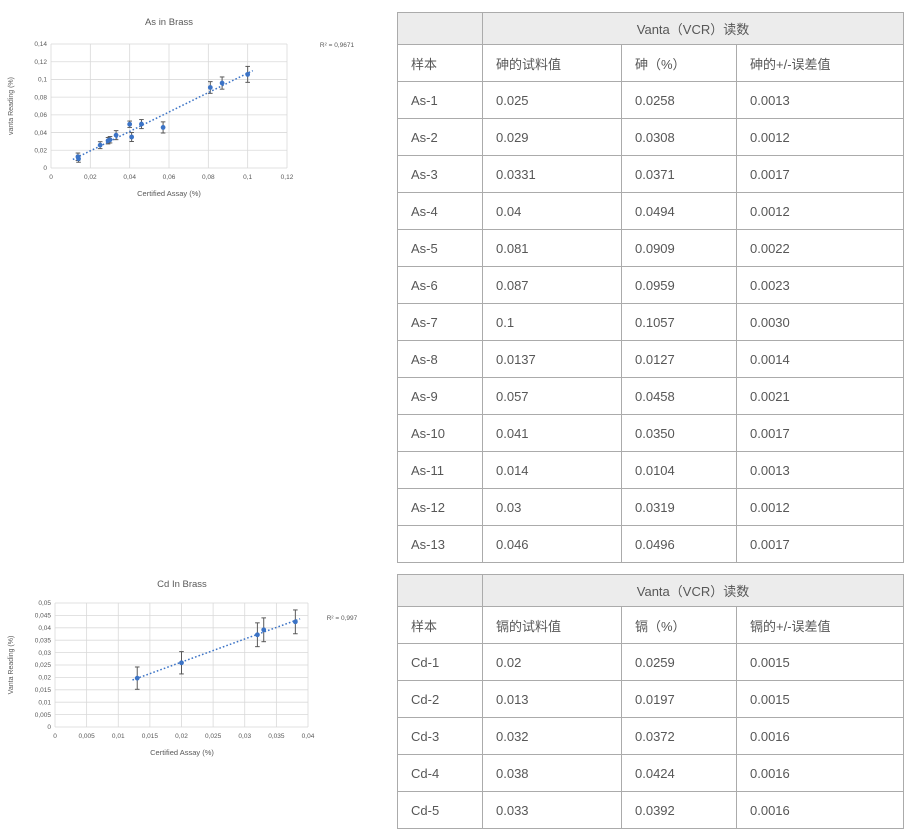 The width and height of the screenshot is (910, 835). What do you see at coordinates (820, 285) in the screenshot?
I see `value-cell: 0.0023` at bounding box center [820, 285].